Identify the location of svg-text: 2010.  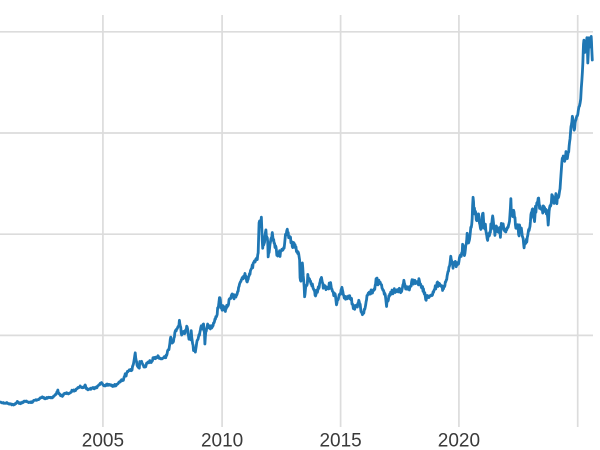
(222, 440).